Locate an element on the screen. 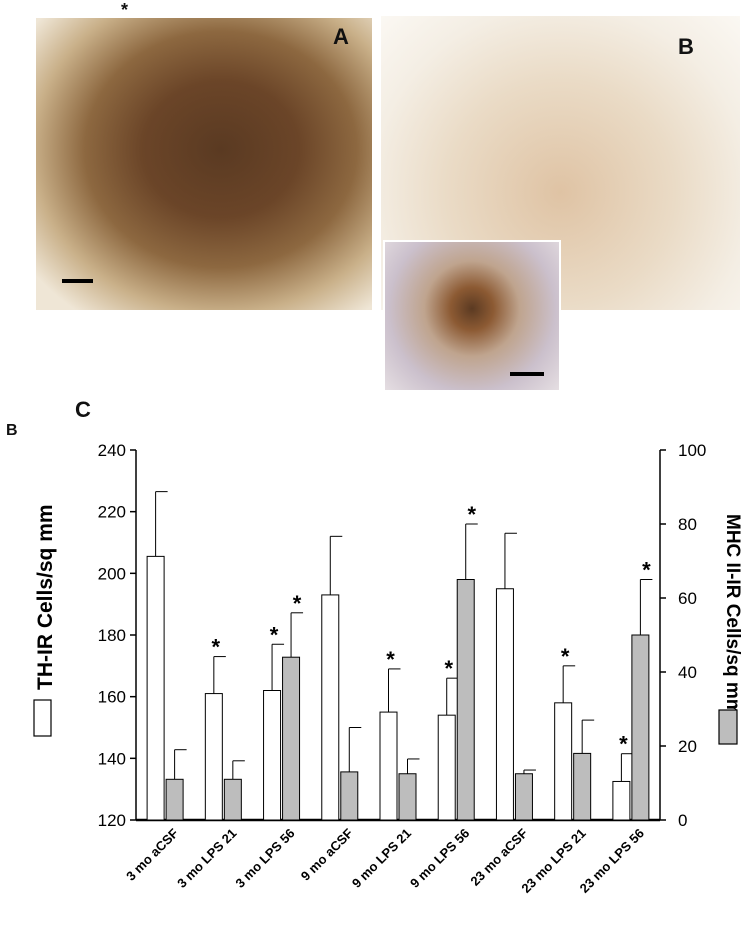  panel-c-letter: C is located at coordinates (83, 409).